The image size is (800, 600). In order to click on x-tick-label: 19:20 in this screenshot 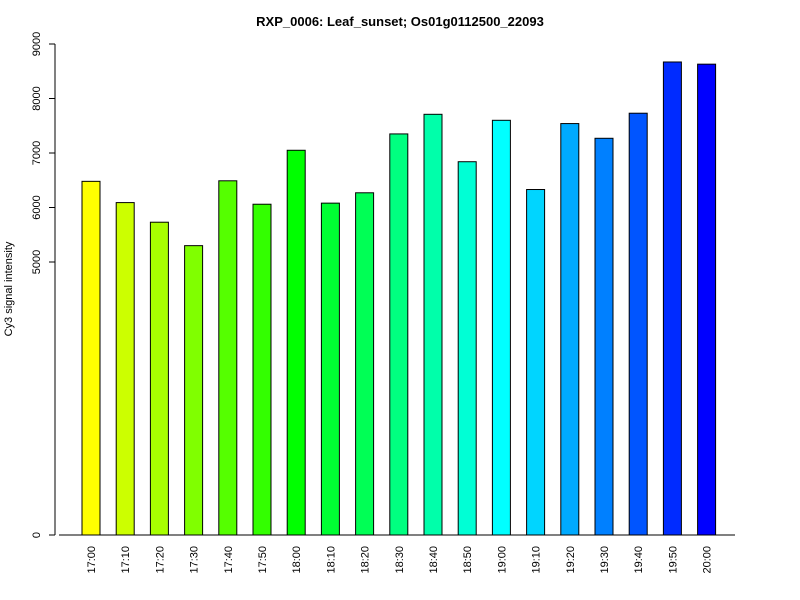, I will do `click(571, 560)`.